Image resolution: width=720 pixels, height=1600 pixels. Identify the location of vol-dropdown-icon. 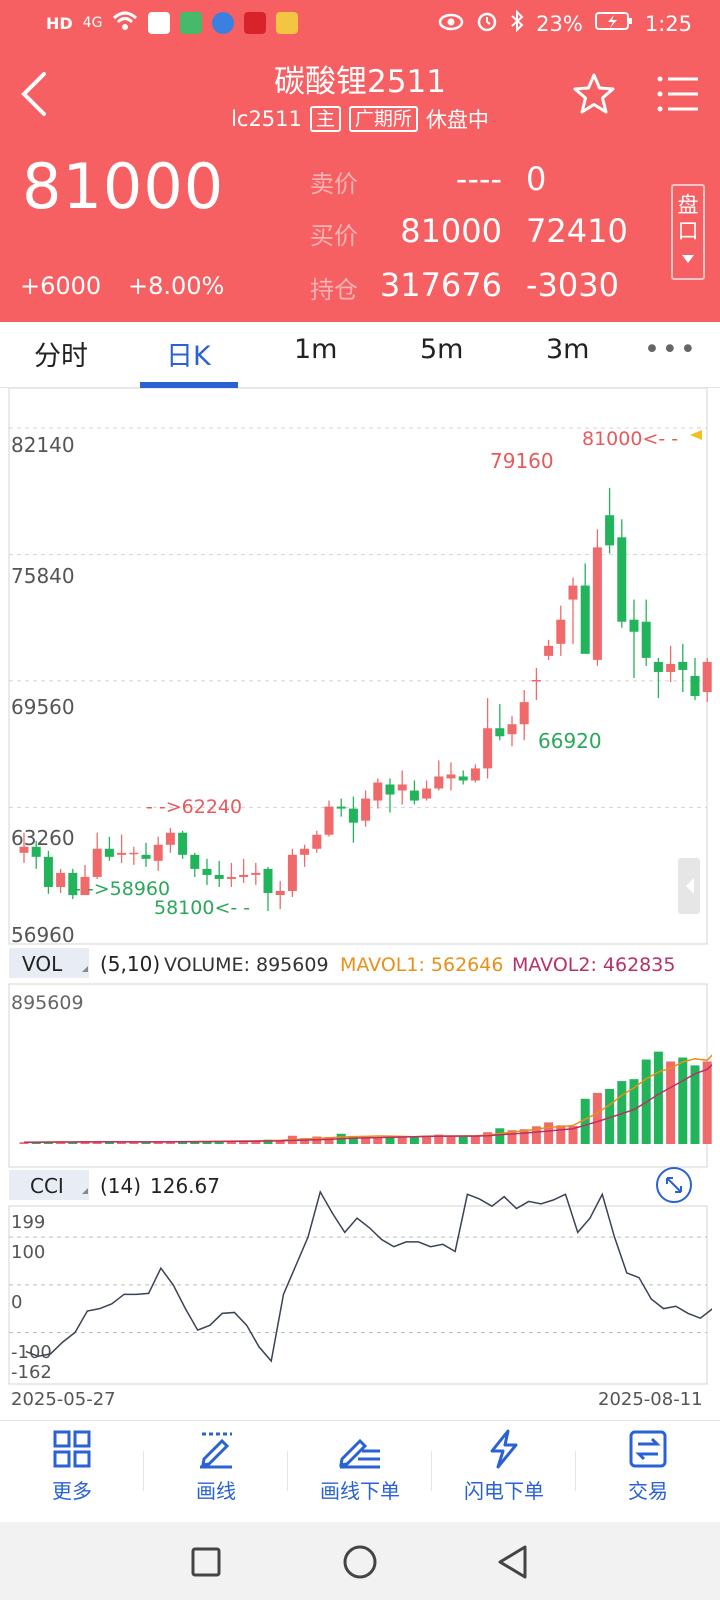
(85, 969).